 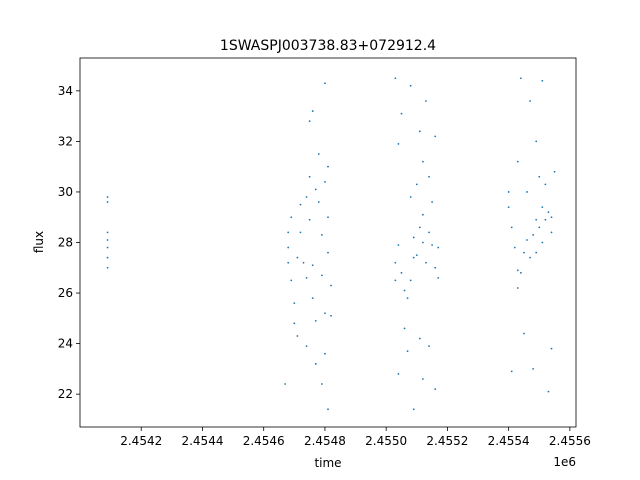 I want to click on x-tick-label: 2.4556, so click(x=570, y=441).